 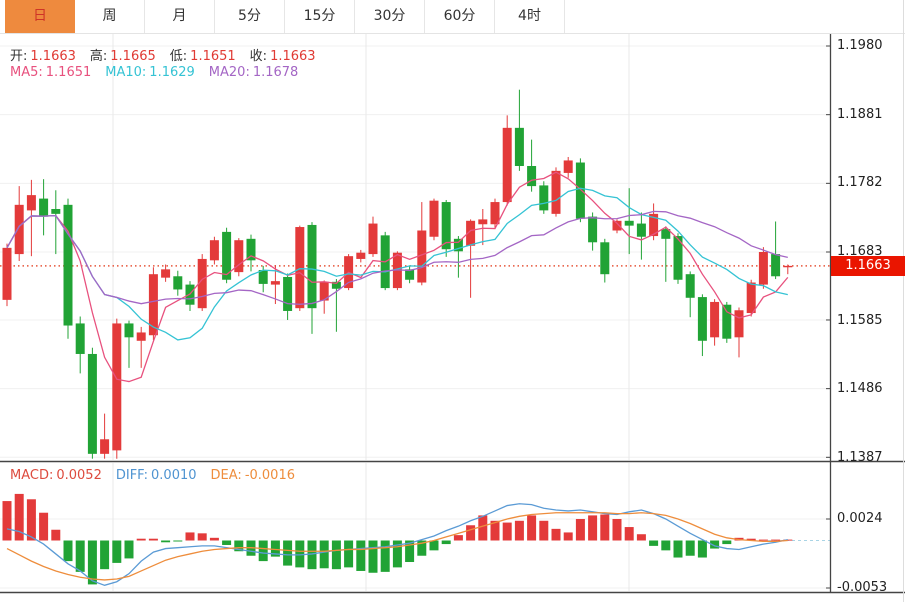 I want to click on tab-日: 日, so click(x=40, y=16).